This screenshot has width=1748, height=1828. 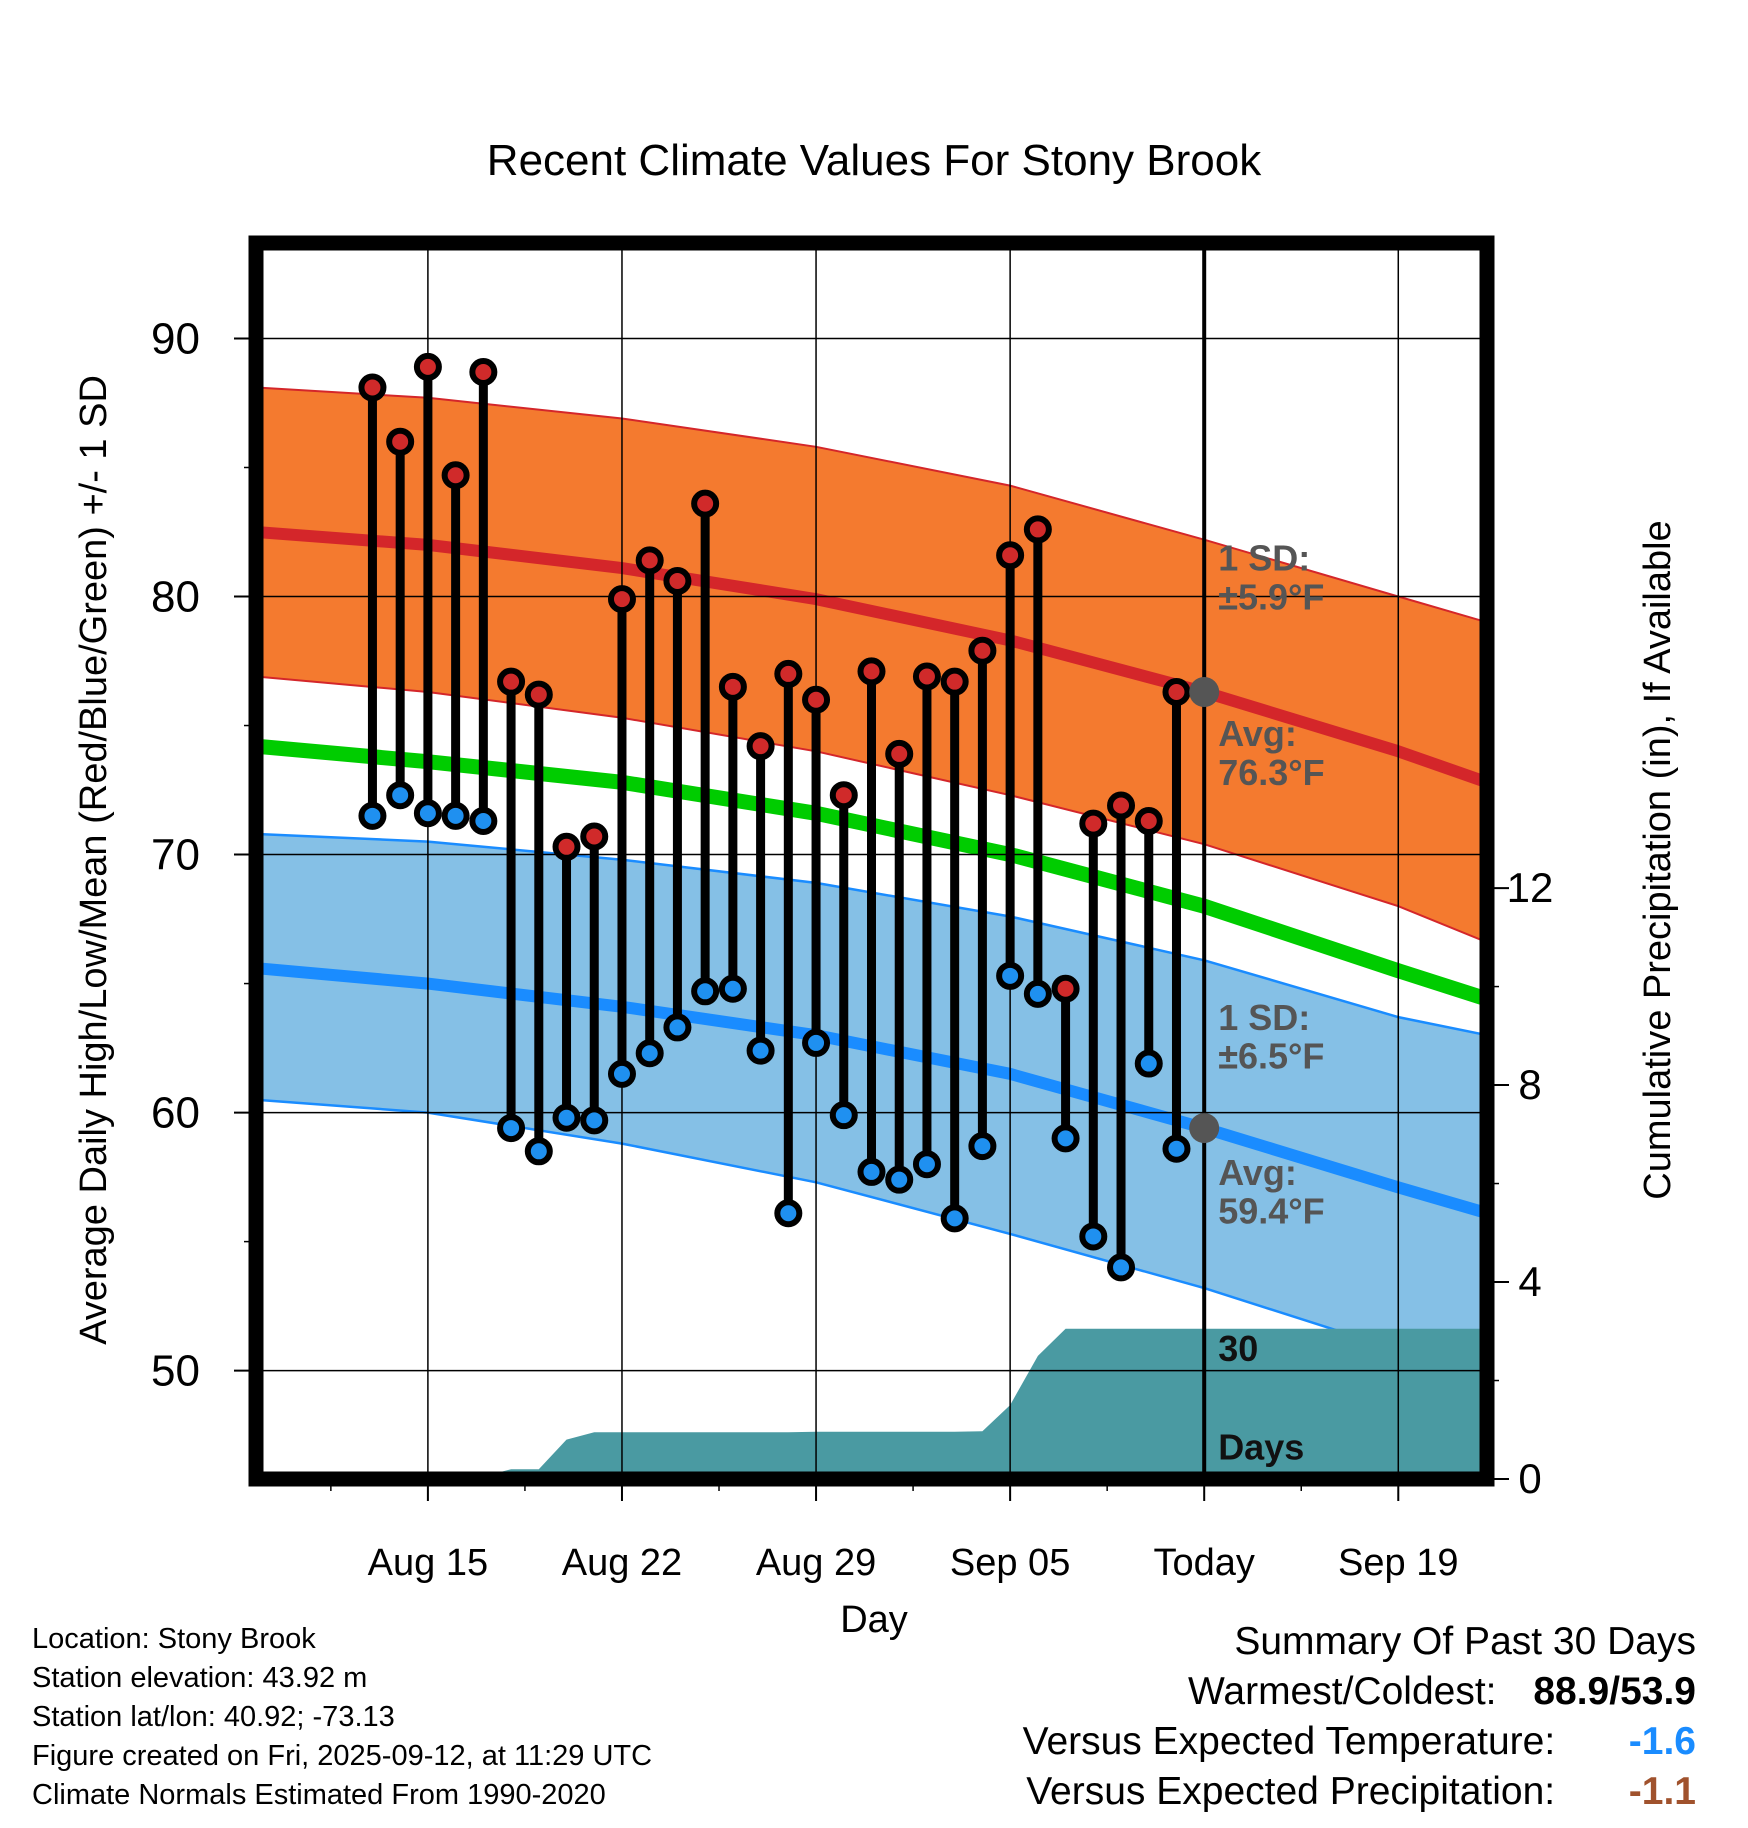 I want to click on avg-mean-line, so click(x=871, y=872).